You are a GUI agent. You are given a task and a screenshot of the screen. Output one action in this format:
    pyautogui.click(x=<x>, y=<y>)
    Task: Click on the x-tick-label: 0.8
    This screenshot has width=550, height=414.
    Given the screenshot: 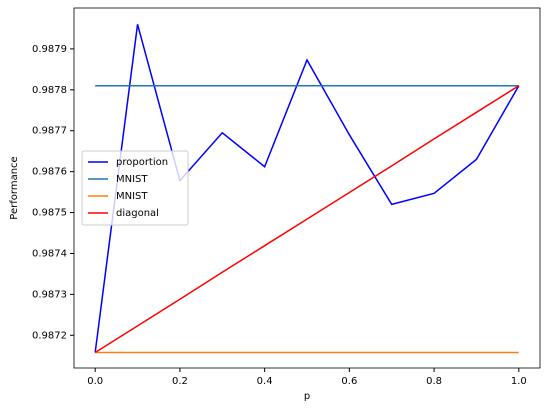 What is the action you would take?
    pyautogui.click(x=434, y=381)
    